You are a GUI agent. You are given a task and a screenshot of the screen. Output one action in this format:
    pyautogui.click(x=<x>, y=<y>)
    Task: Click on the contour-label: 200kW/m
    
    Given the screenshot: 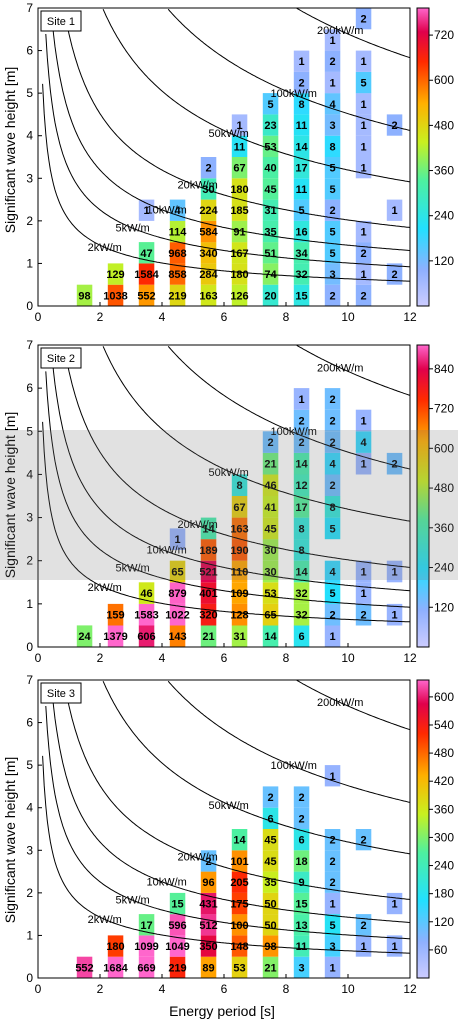 What is the action you would take?
    pyautogui.click(x=340, y=369)
    